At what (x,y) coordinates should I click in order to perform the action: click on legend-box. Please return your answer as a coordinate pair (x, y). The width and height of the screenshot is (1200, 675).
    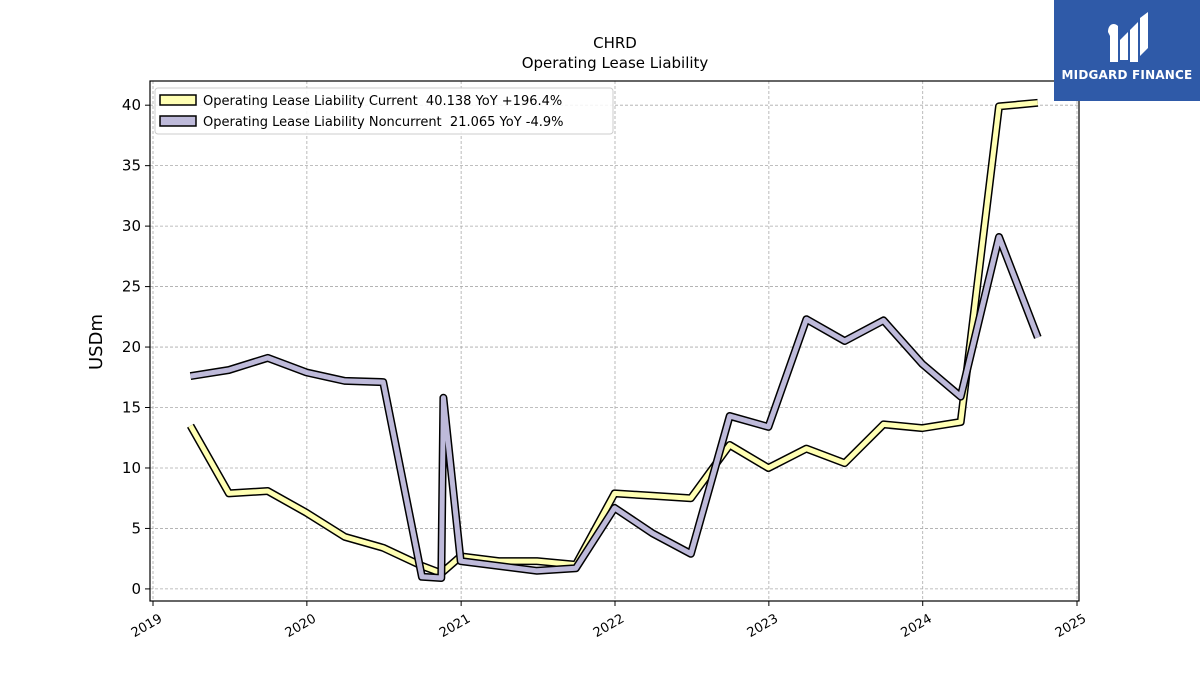
    Looking at the image, I should click on (384, 111).